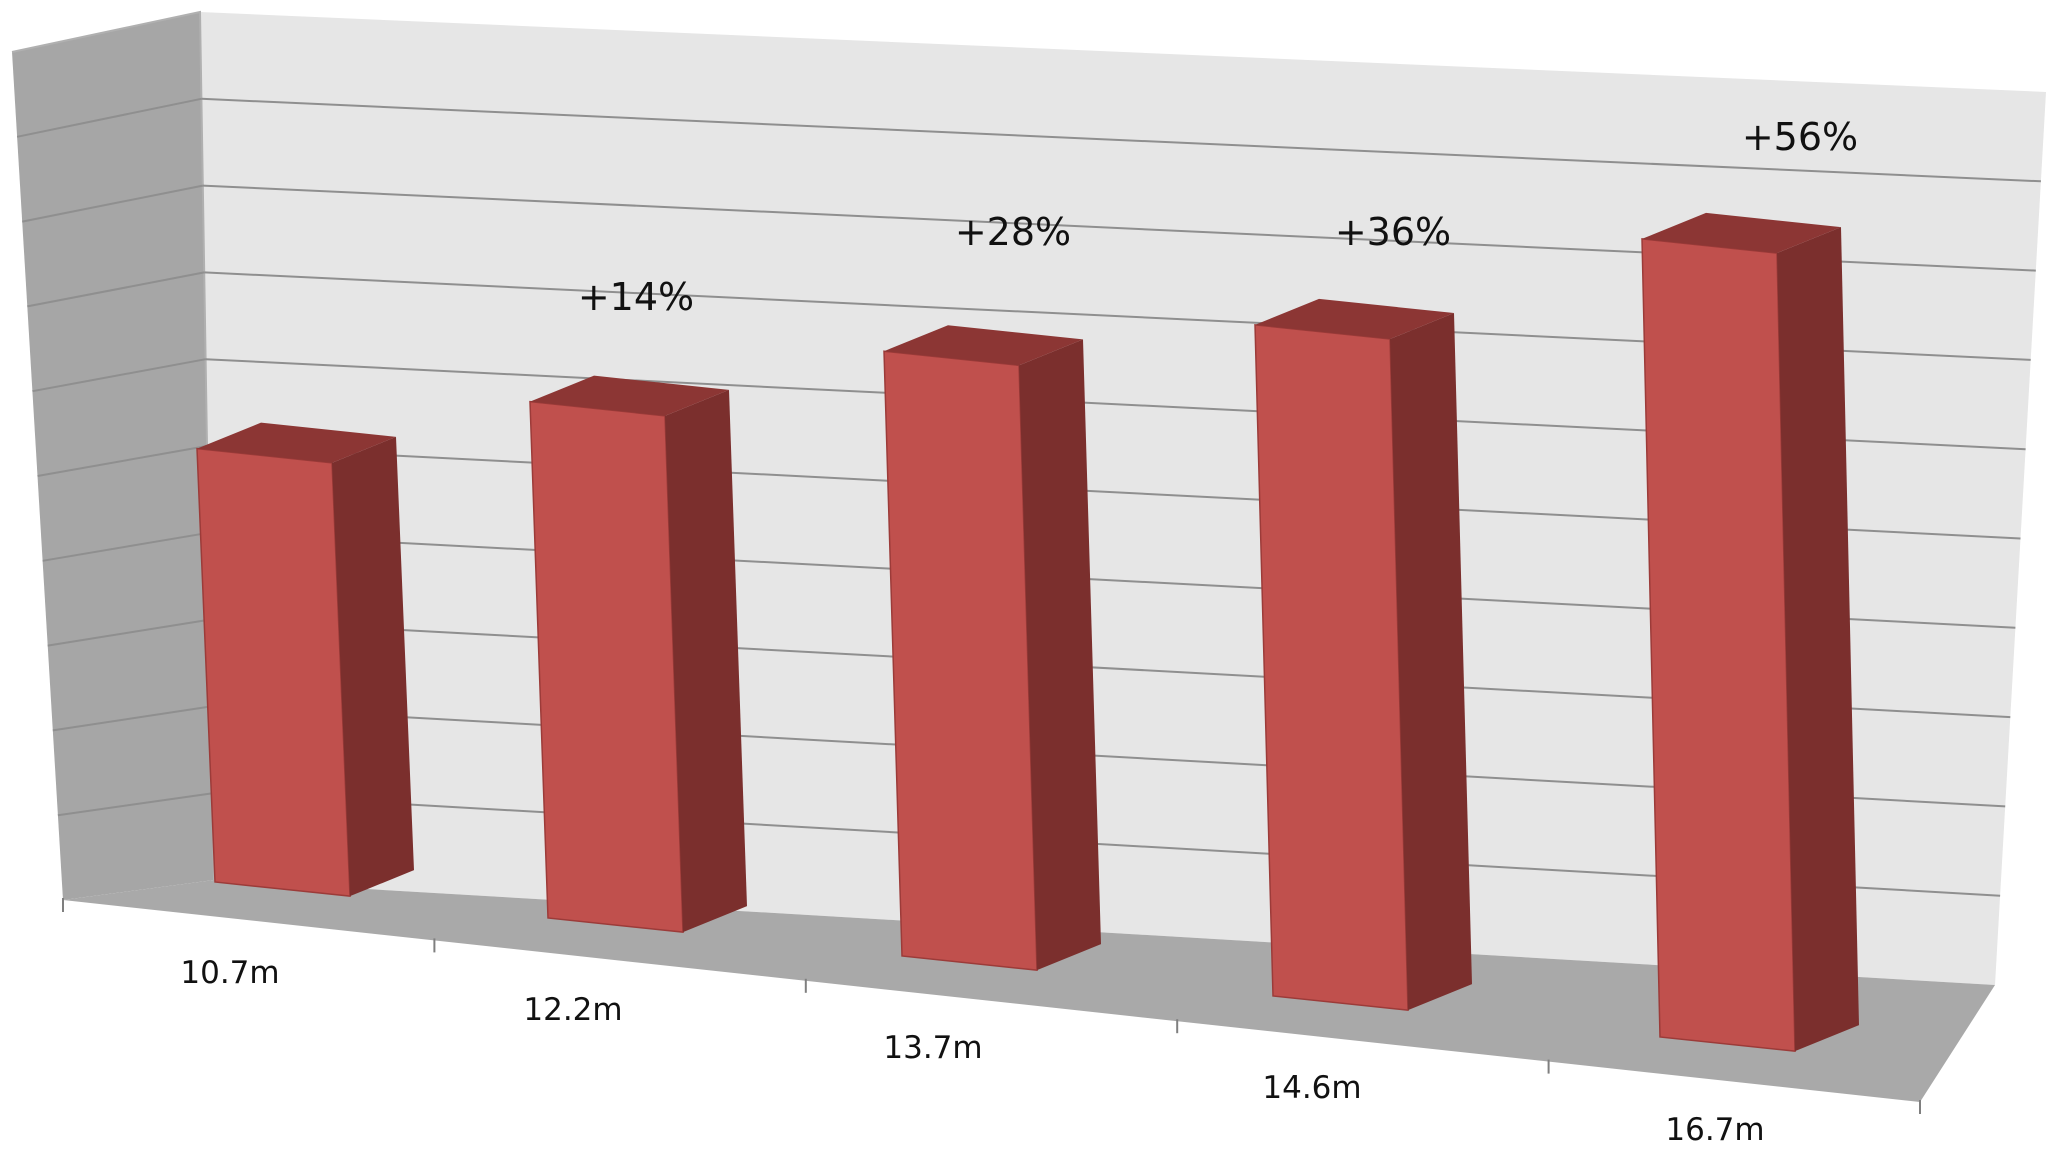 Image resolution: width=2046 pixels, height=1152 pixels. Describe the element at coordinates (1121, 140) in the screenshot. I see `gridline` at that location.